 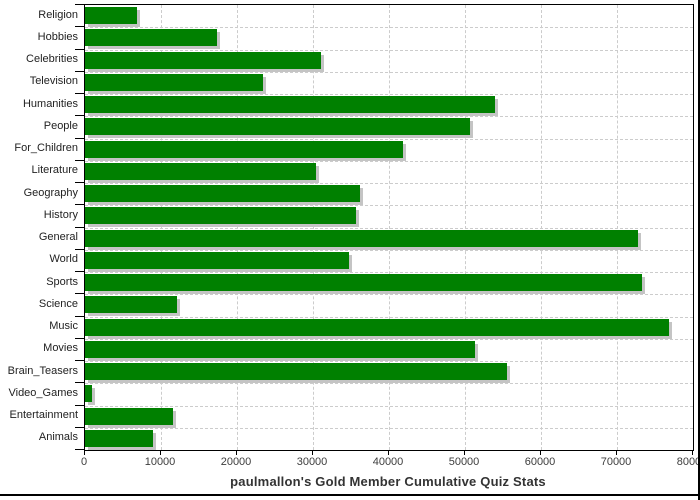 I want to click on category-label: Video_Games, so click(x=43, y=392).